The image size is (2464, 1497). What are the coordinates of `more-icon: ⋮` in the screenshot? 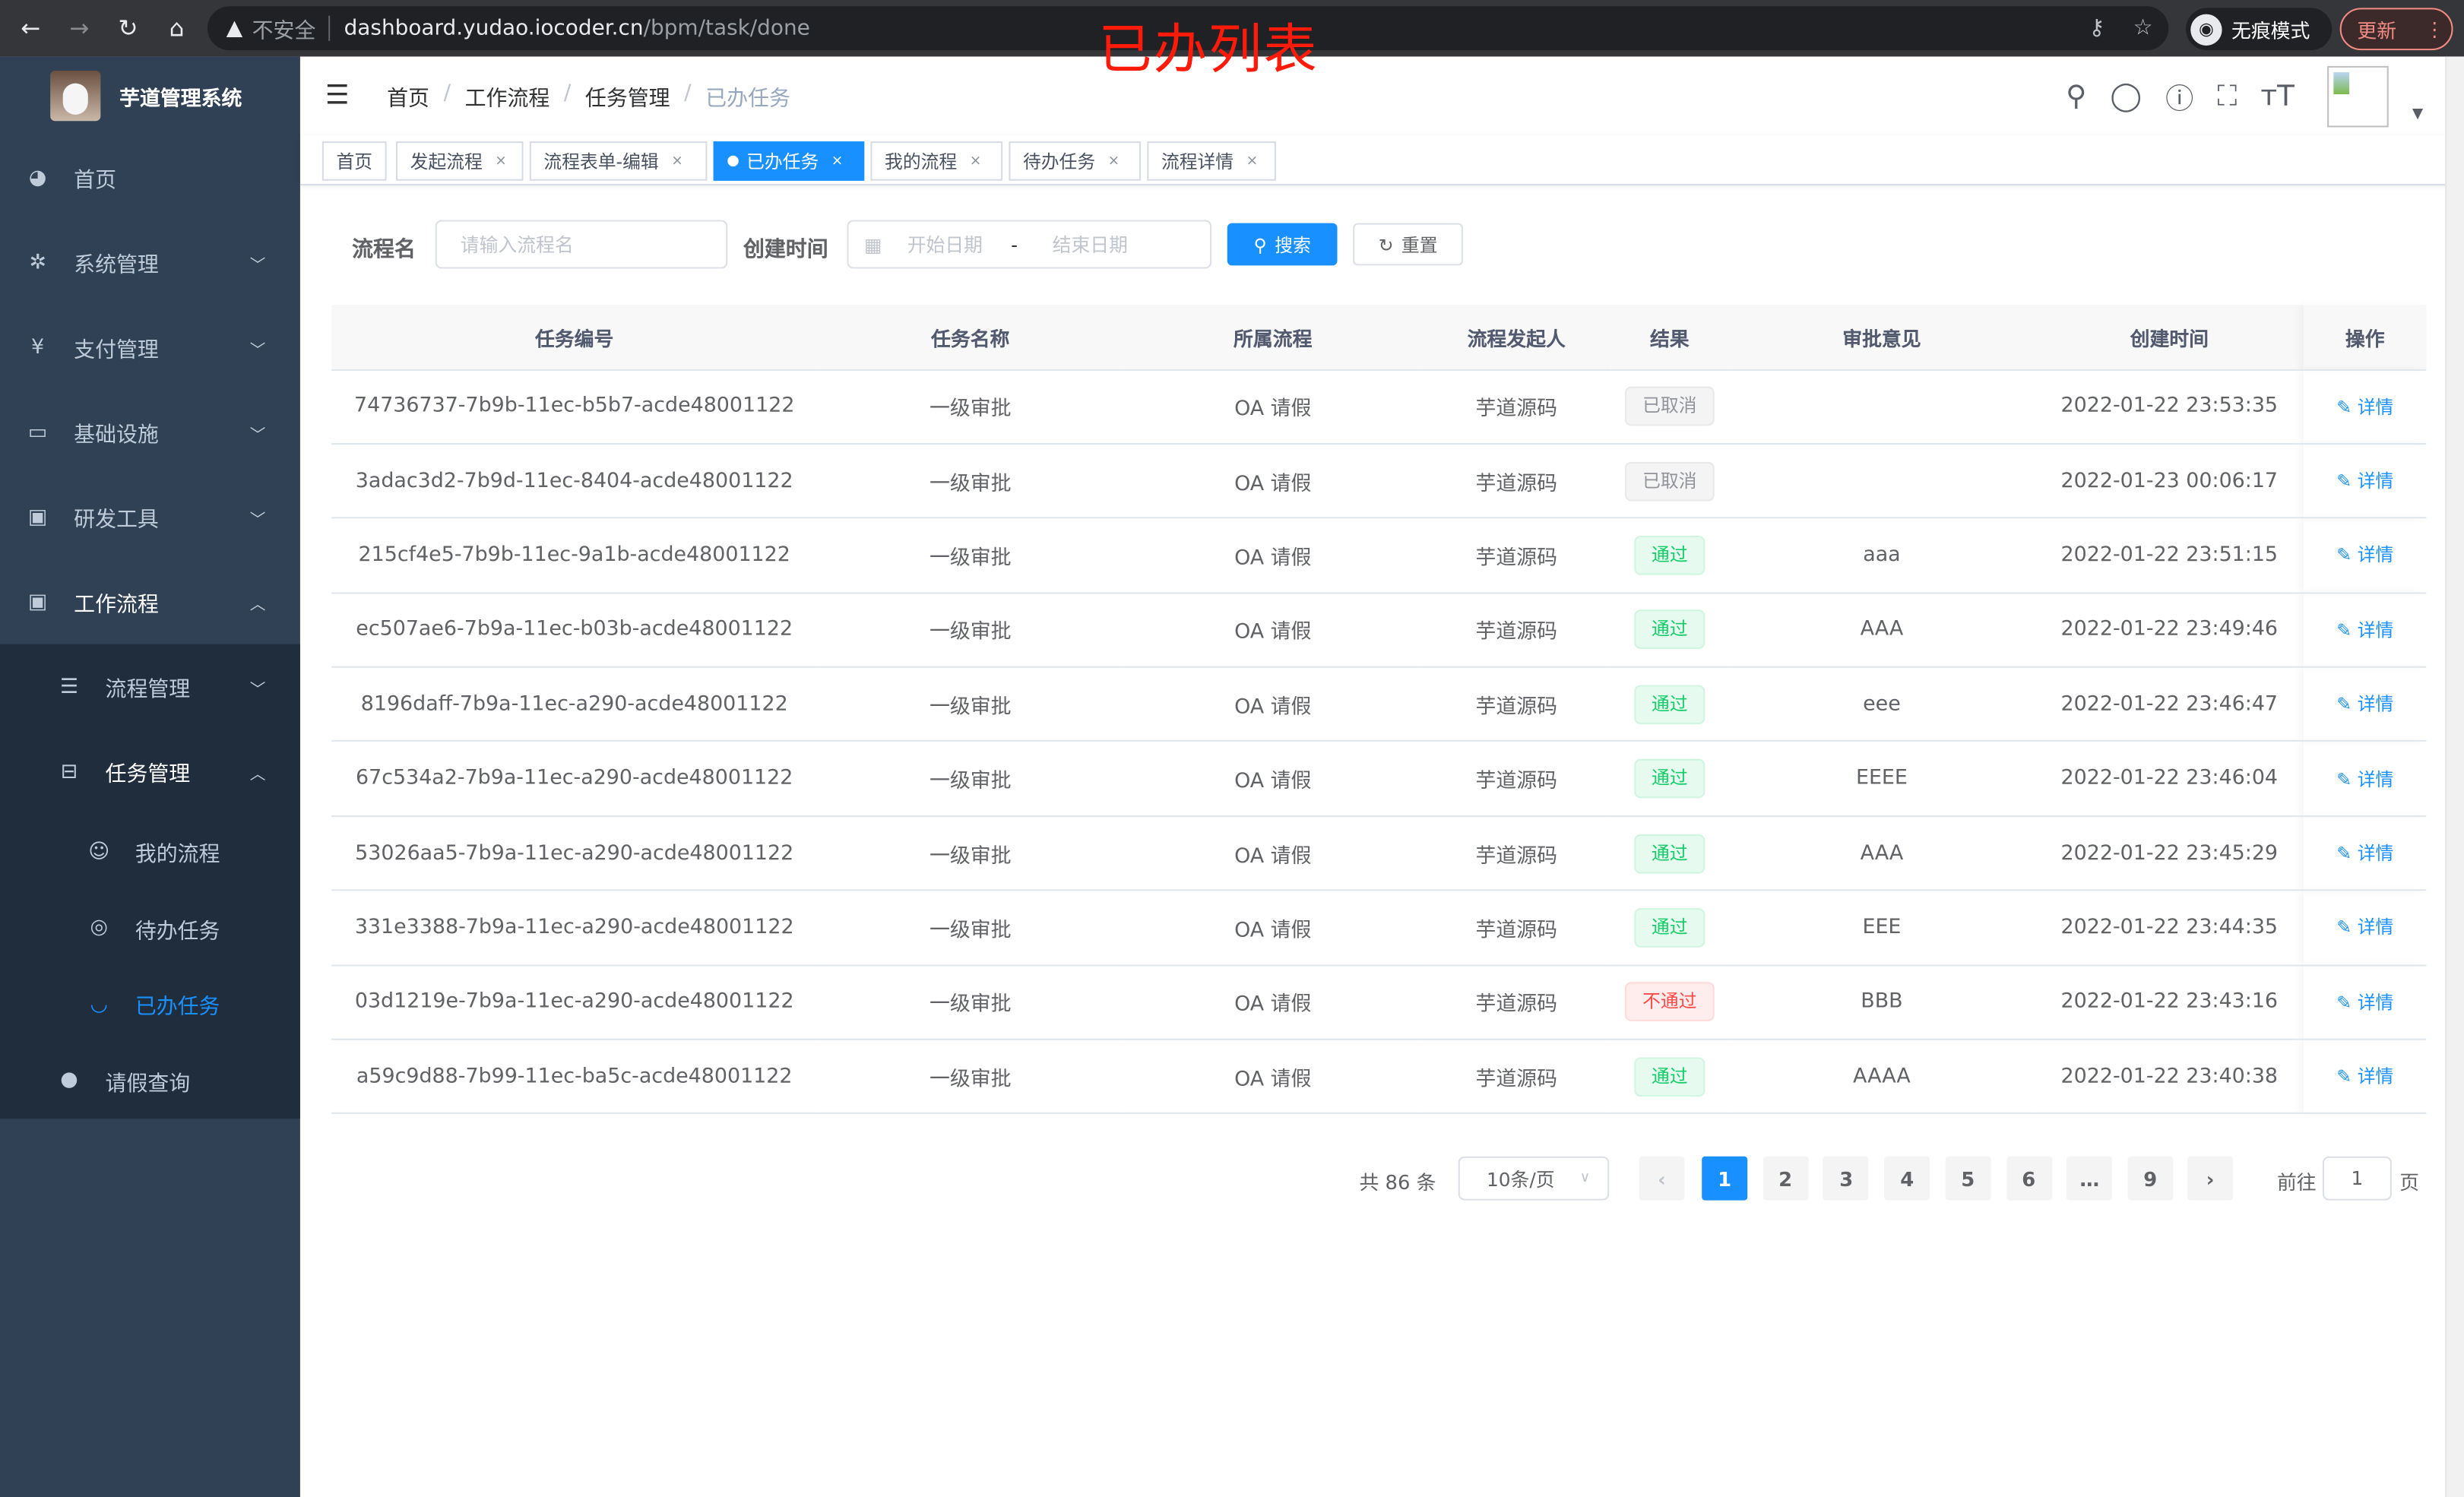 It's located at (2434, 29).